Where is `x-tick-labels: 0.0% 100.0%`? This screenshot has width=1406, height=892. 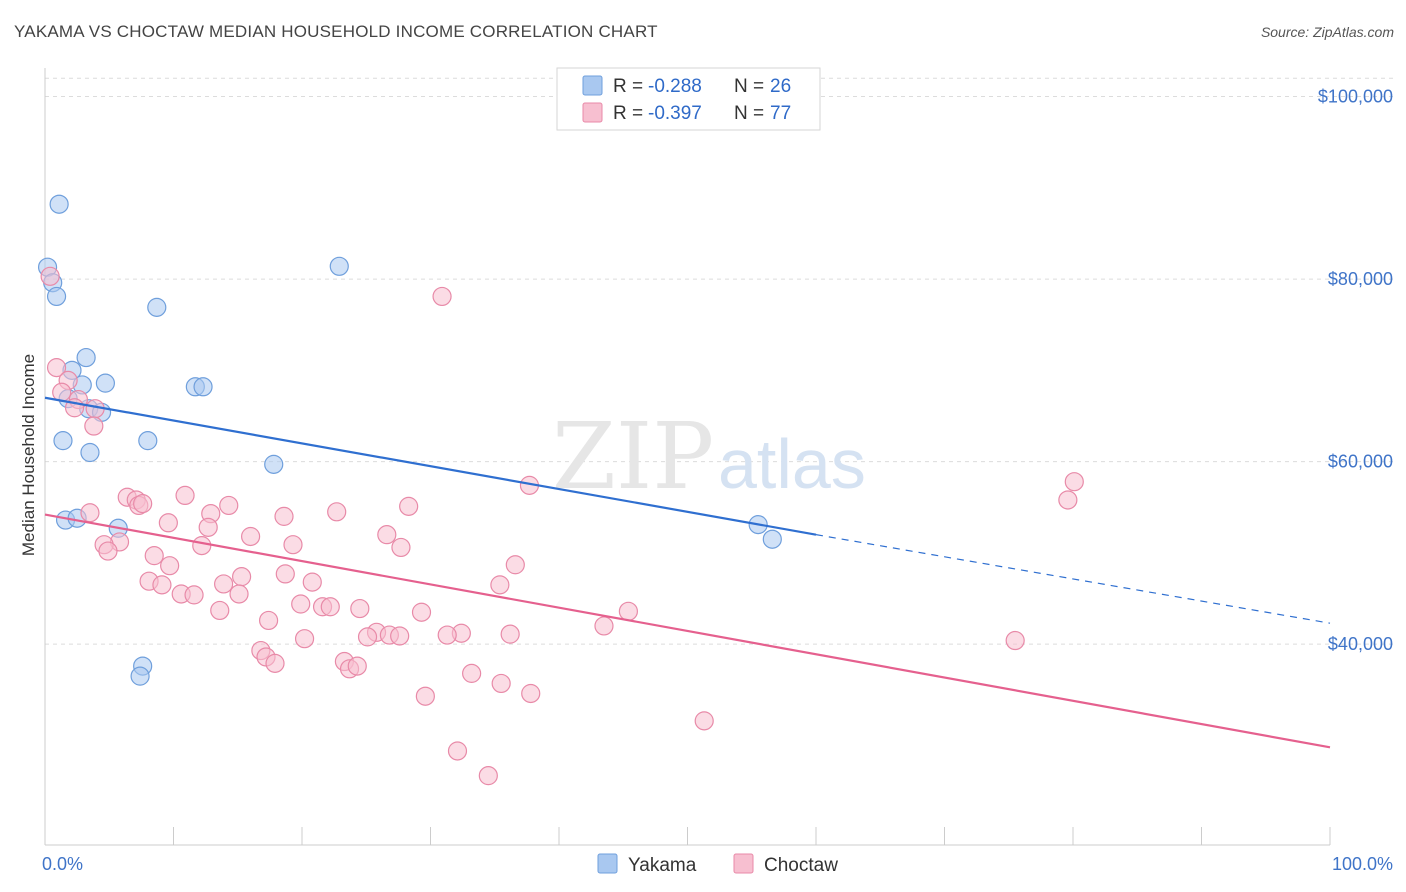
x-tick-labels: 0.0% 100.0% is located at coordinates (717, 864).